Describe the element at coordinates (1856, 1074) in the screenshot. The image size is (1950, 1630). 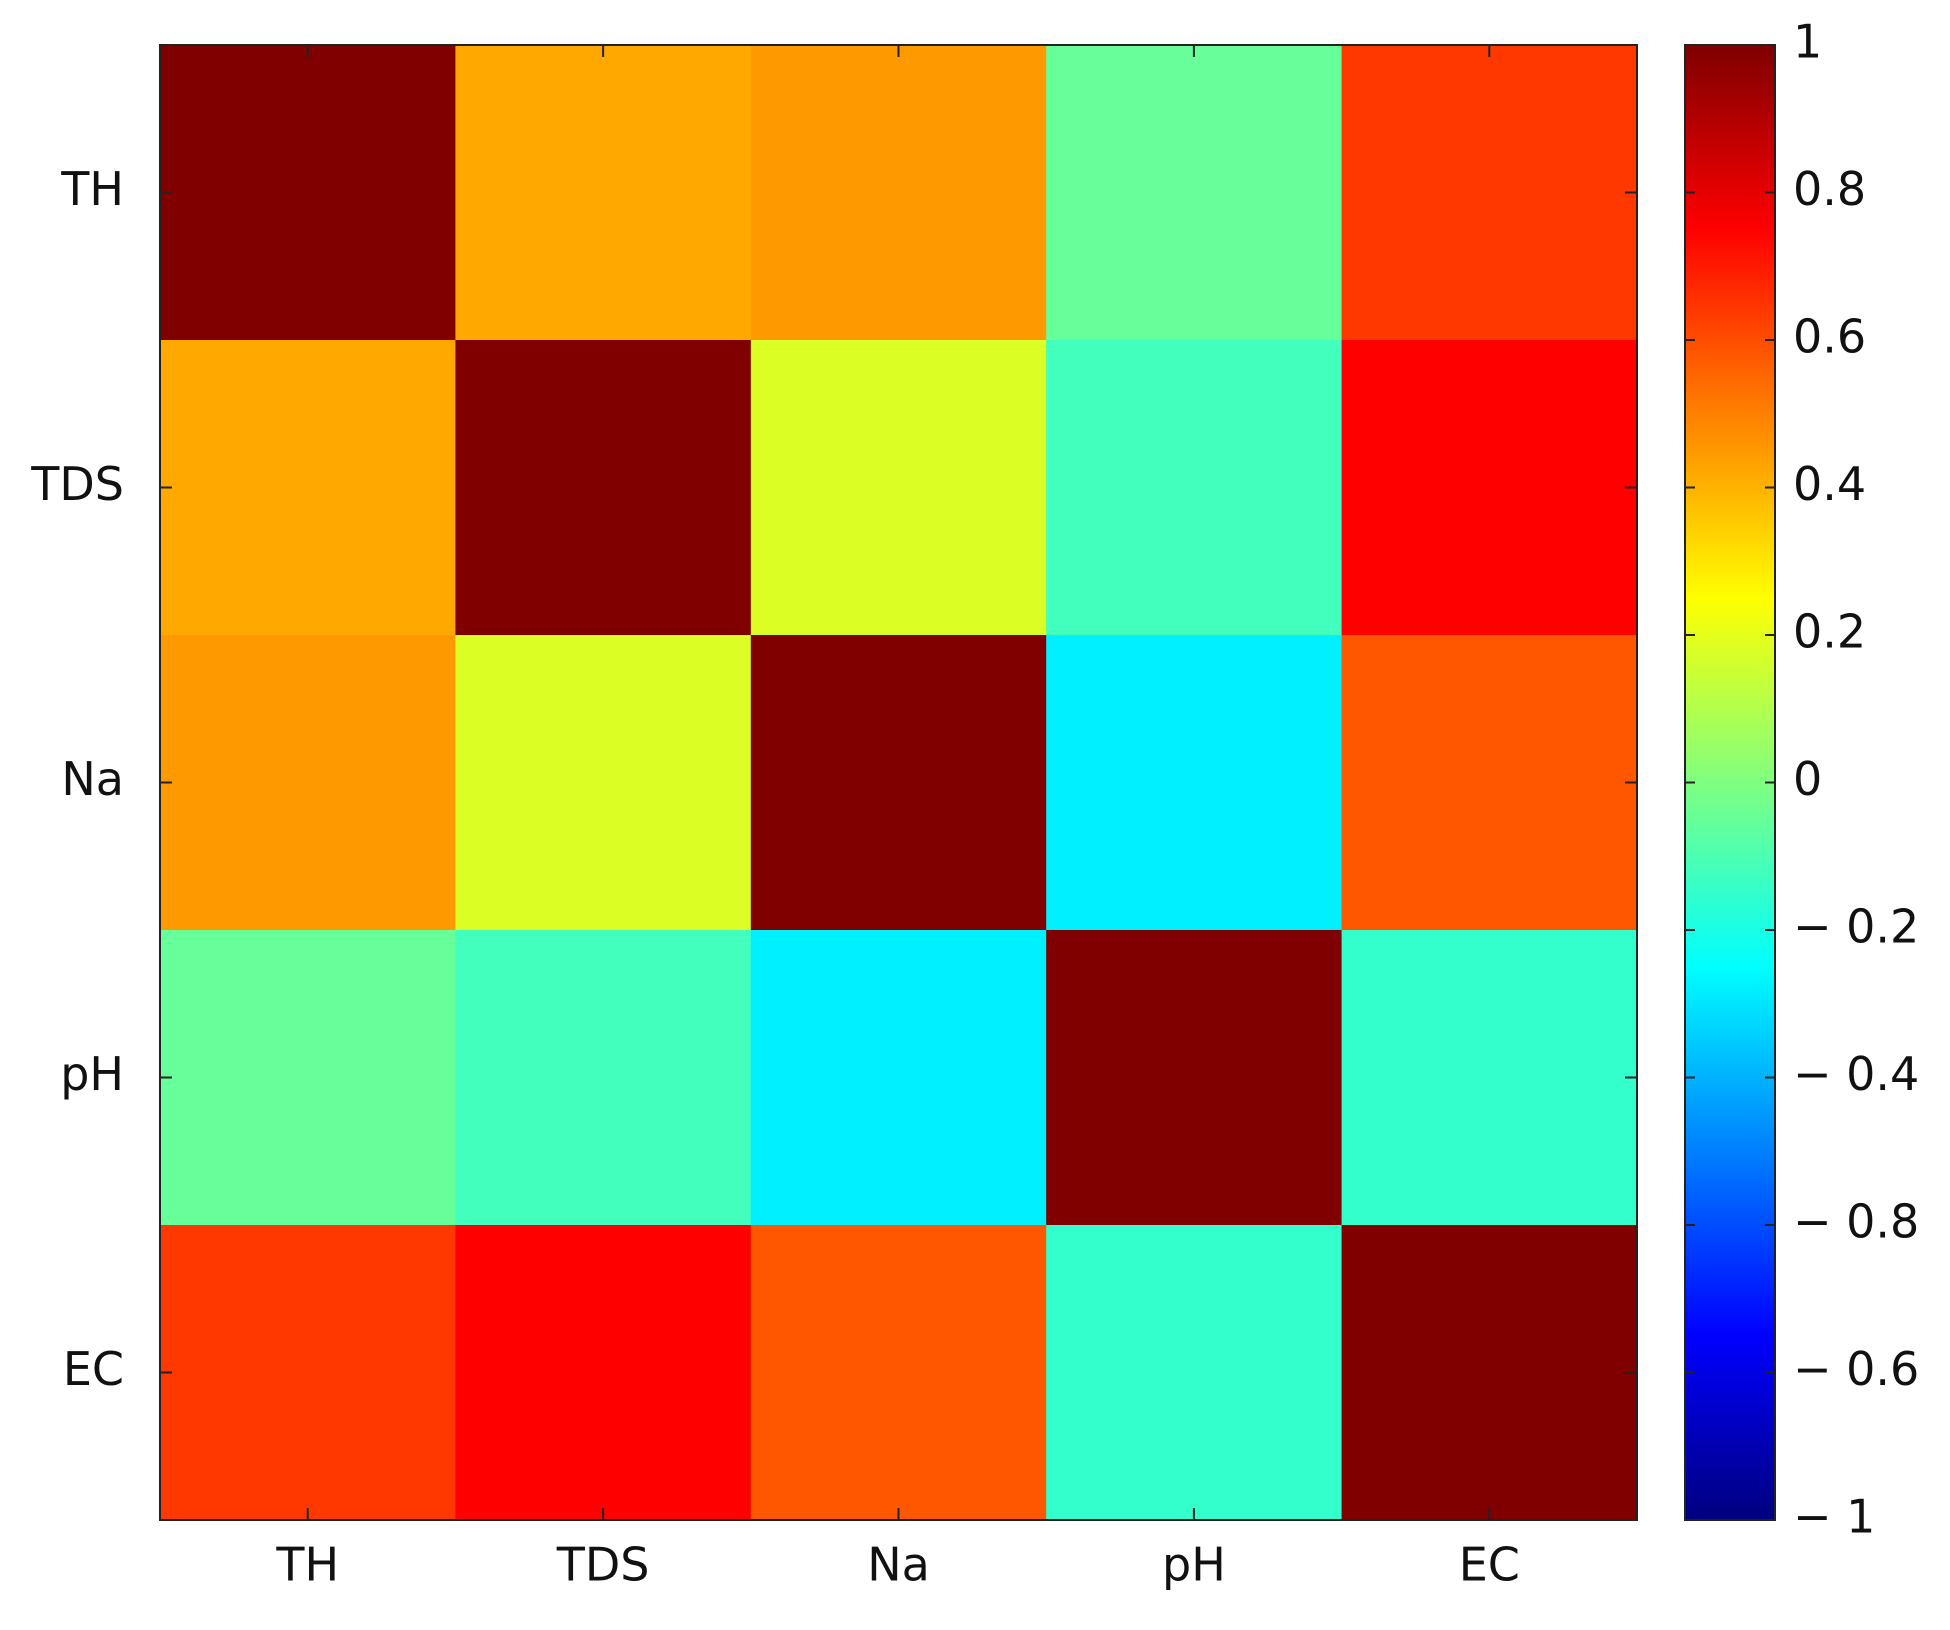
I see `colorbar-tick-label: − 0.4` at that location.